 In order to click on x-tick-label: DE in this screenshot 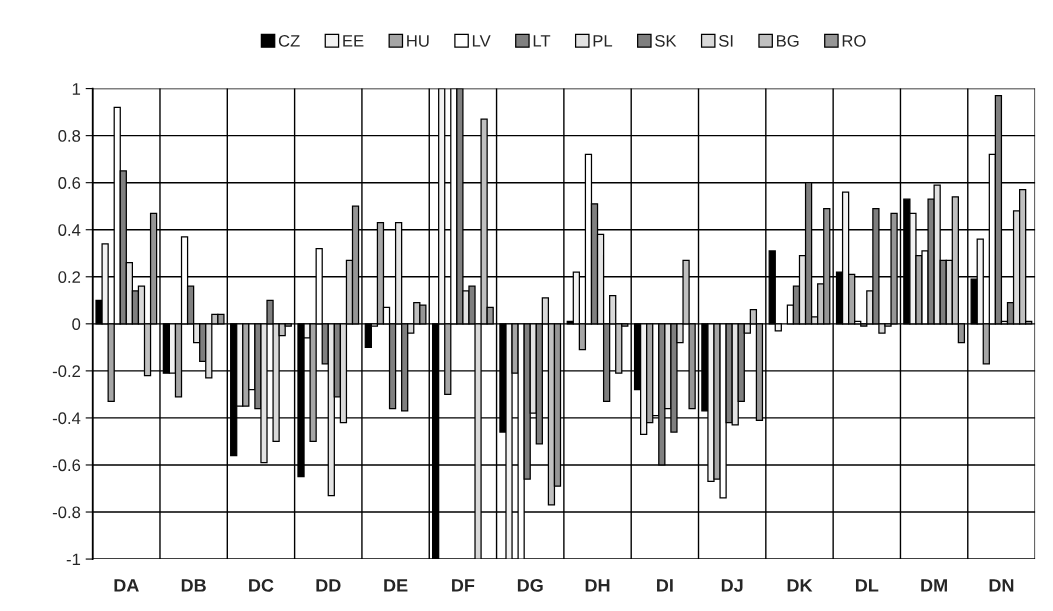, I will do `click(396, 585)`.